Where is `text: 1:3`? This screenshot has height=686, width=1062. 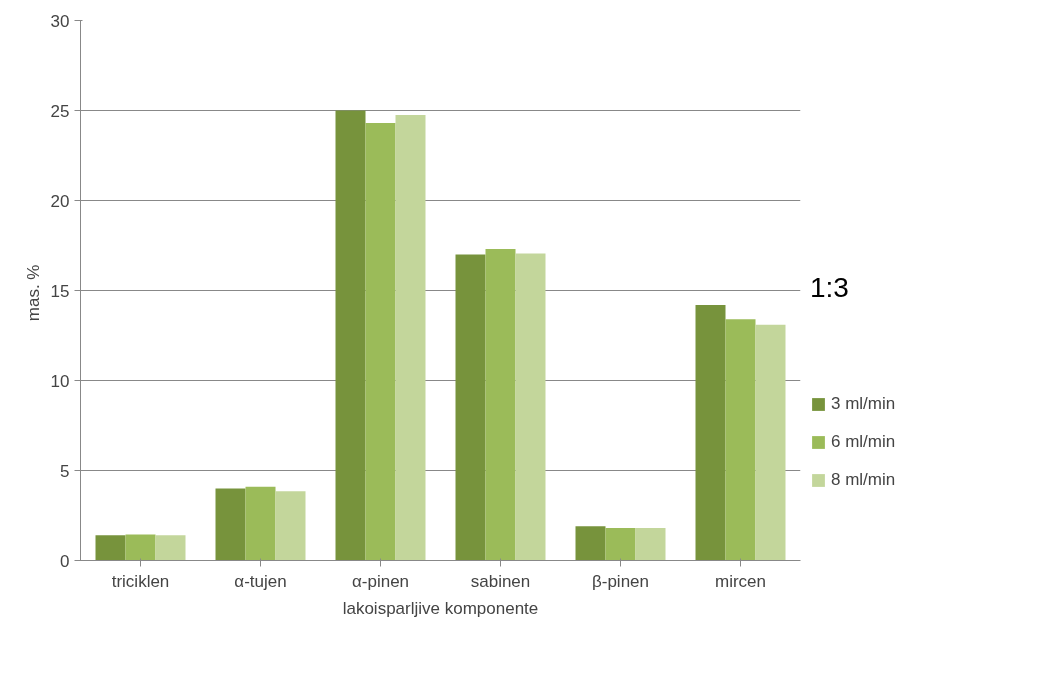
text: 1:3 is located at coordinates (830, 288).